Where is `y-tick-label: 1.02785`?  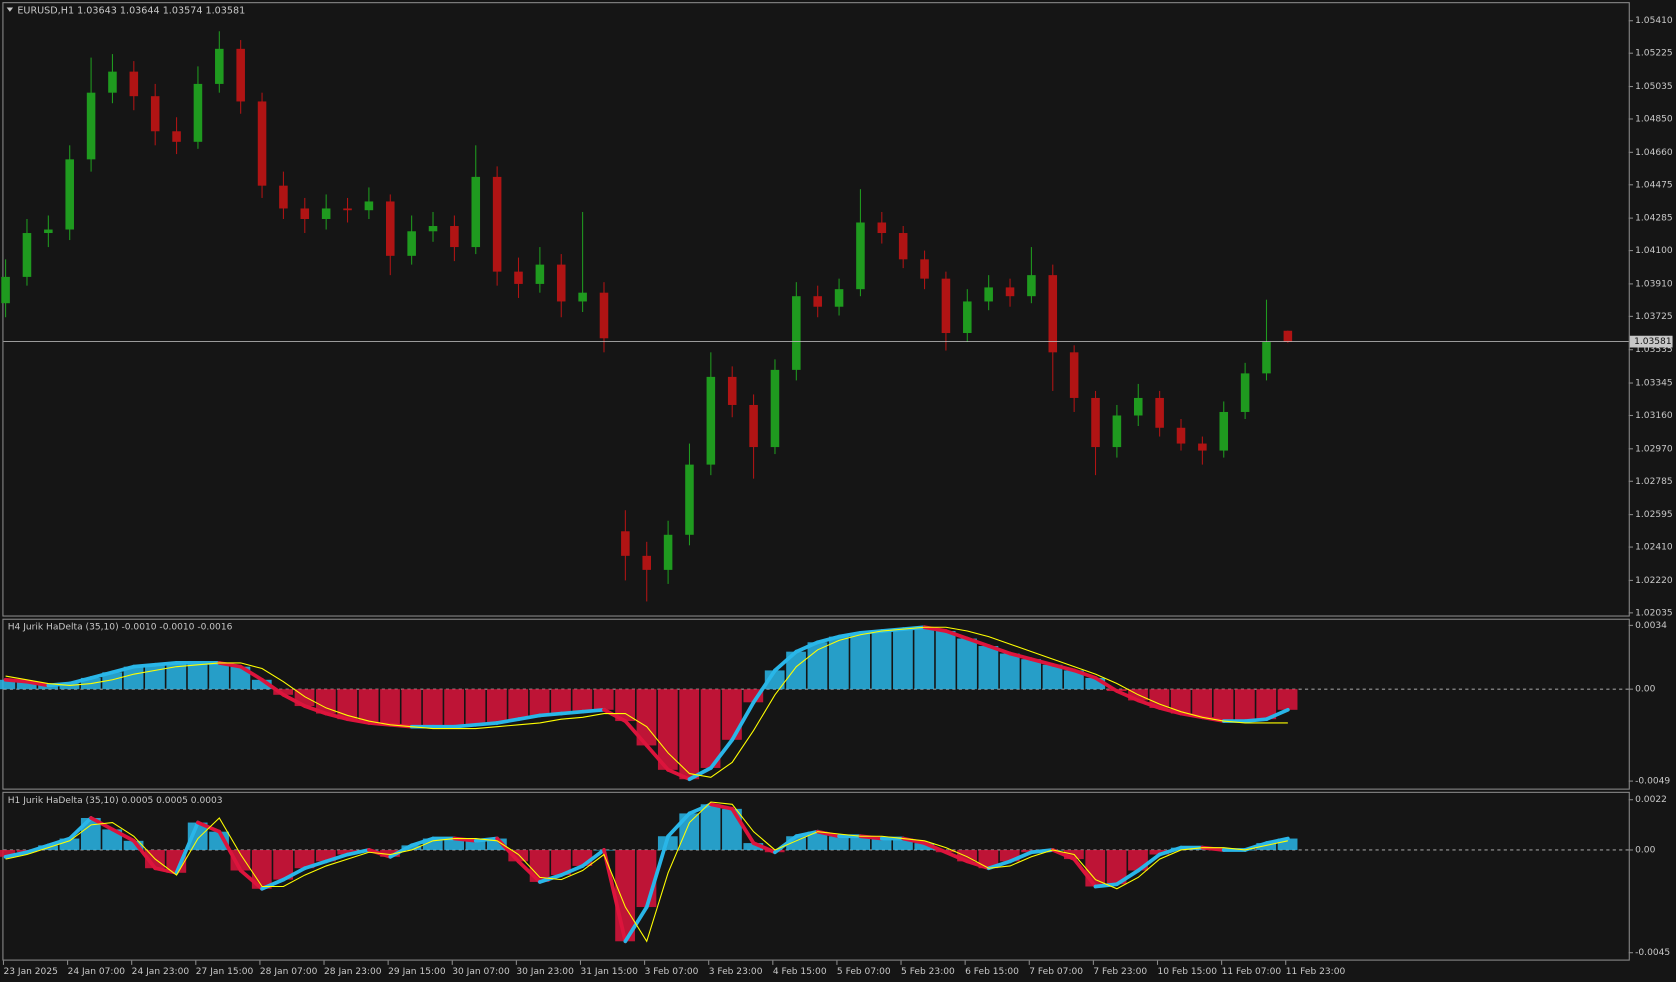
y-tick-label: 1.02785 is located at coordinates (1654, 482).